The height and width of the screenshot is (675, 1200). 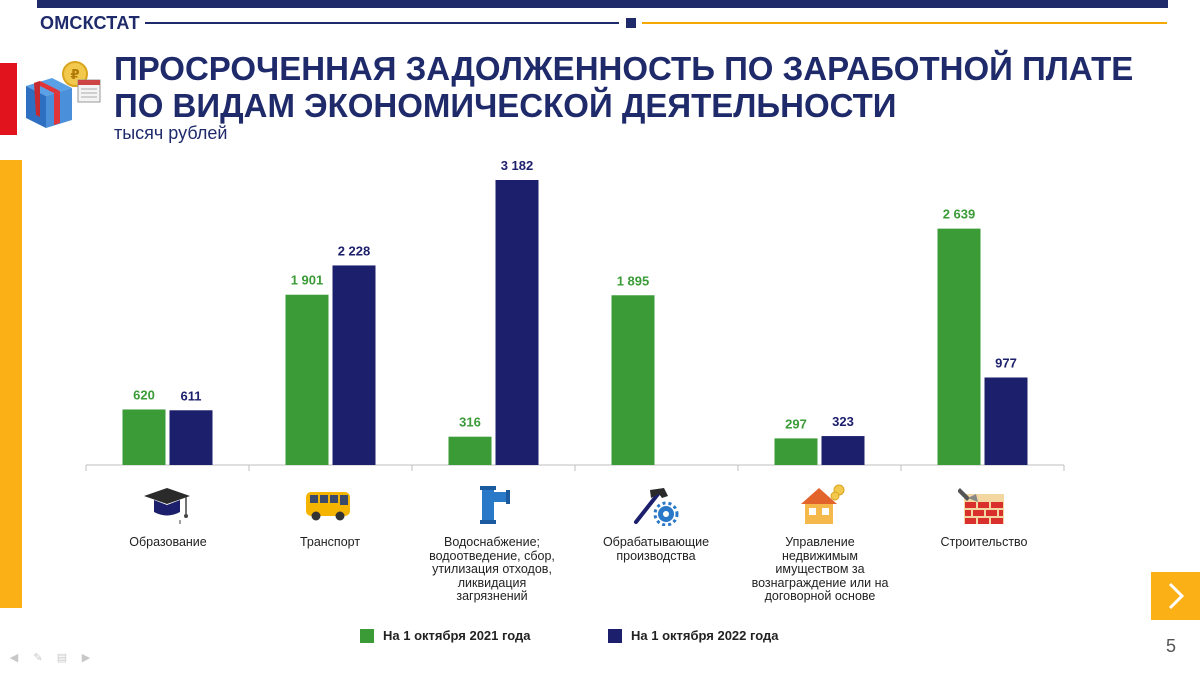 I want to click on data-label-2022-2: 3 182, so click(x=517, y=165).